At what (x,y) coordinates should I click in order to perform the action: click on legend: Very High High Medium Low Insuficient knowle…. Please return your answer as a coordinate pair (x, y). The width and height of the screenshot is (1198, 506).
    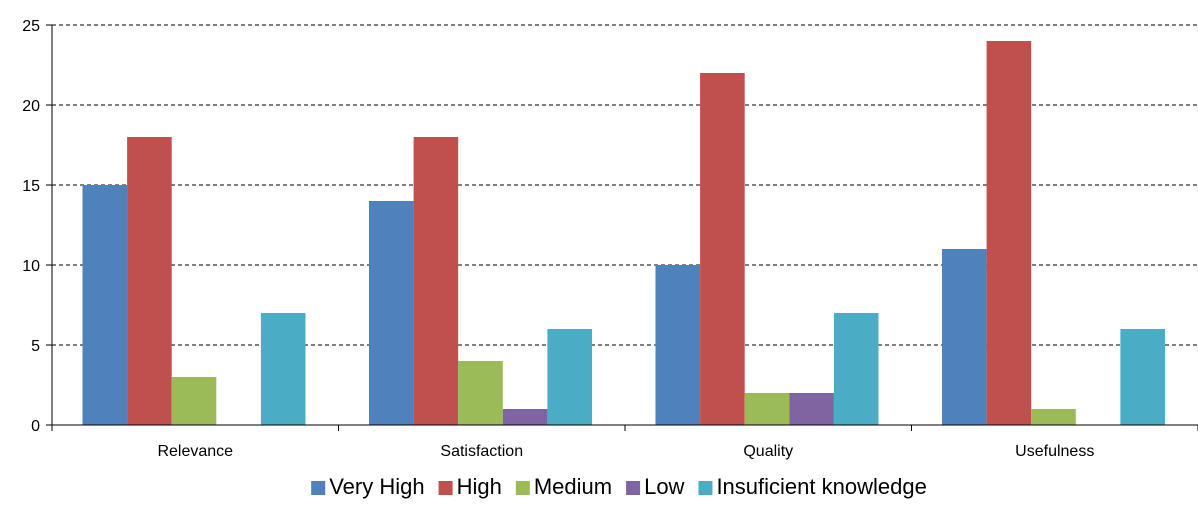
    Looking at the image, I should click on (619, 486).